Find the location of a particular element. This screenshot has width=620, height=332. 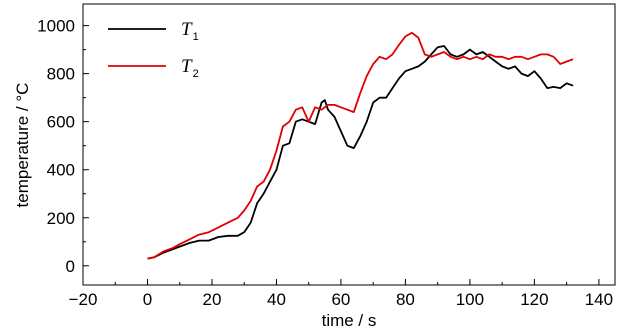

x-tick-label: 140 is located at coordinates (599, 299).